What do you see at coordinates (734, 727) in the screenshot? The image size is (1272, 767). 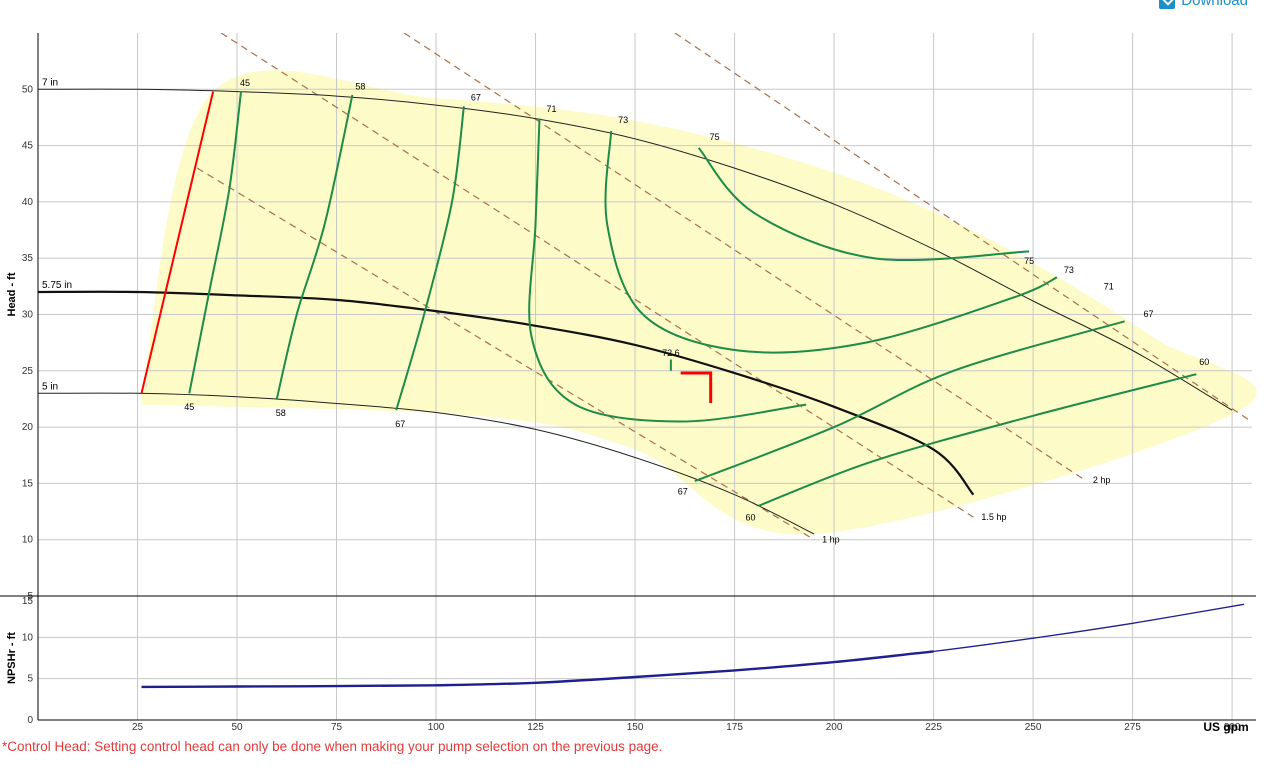 I see `x-tick-label: 175` at bounding box center [734, 727].